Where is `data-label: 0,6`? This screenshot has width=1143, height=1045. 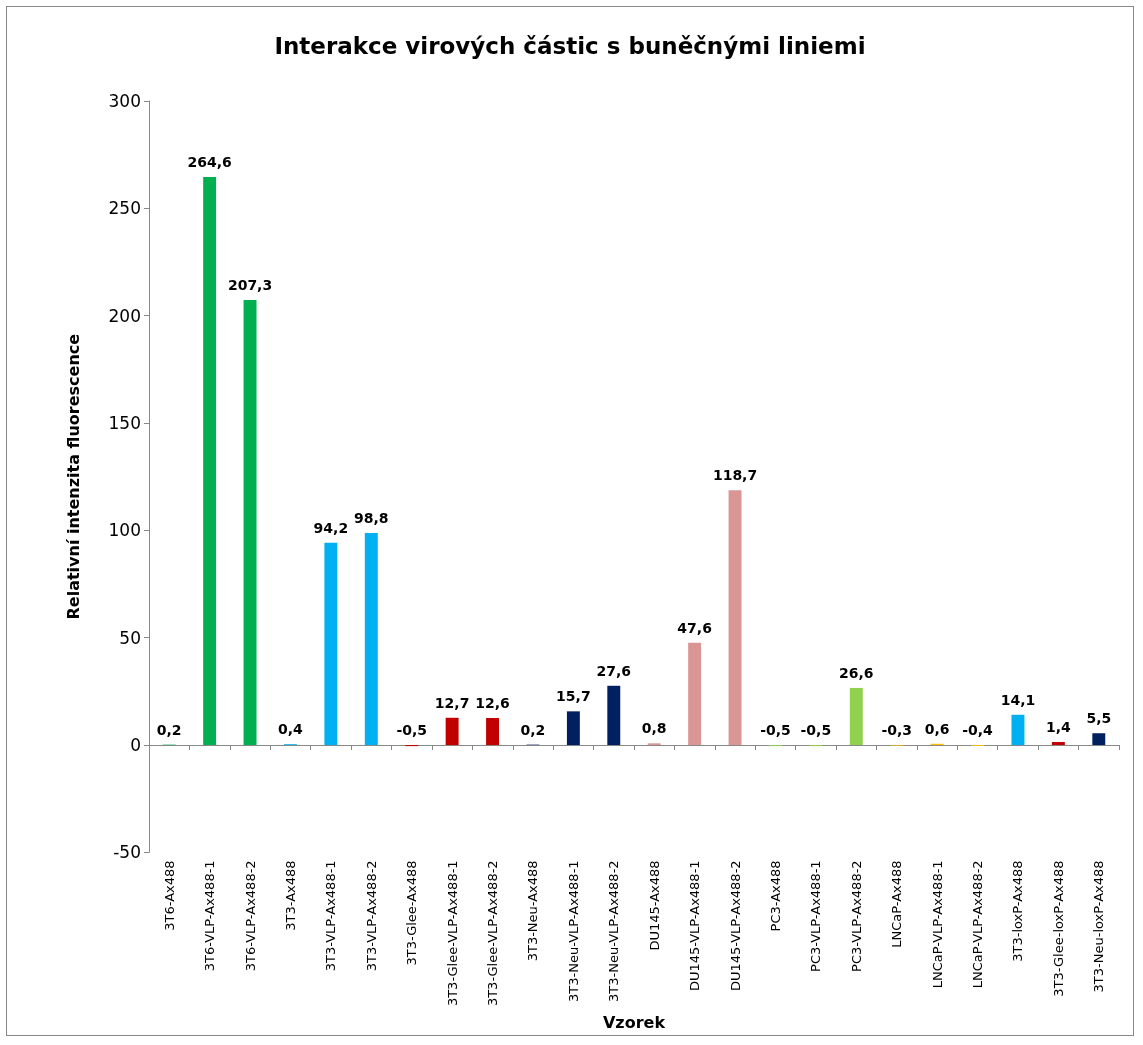
data-label: 0,6 is located at coordinates (937, 728).